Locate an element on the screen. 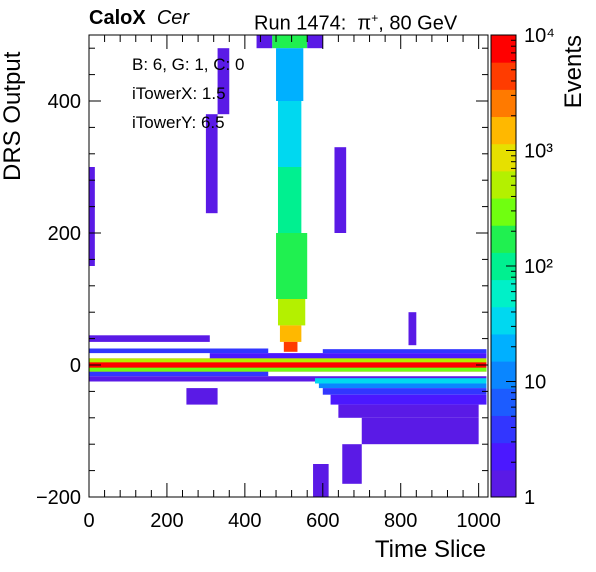 Image resolution: width=596 pixels, height=572 pixels. x-axis-label: Time Slice is located at coordinates (430, 549).